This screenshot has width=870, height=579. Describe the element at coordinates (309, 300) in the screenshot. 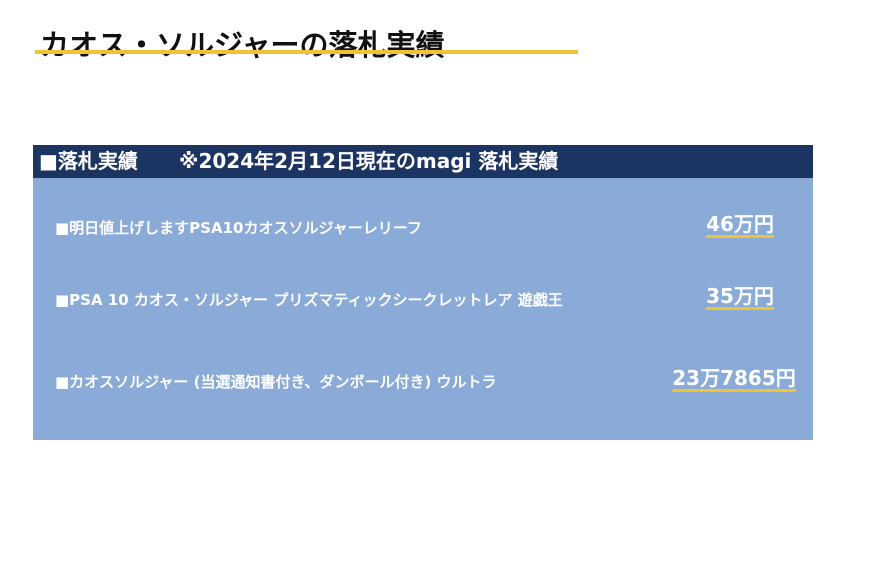

I see `item-name: ■PSA 10 カオス・ソルジャー プリズマティックシークレットレア 遊戯王` at that location.